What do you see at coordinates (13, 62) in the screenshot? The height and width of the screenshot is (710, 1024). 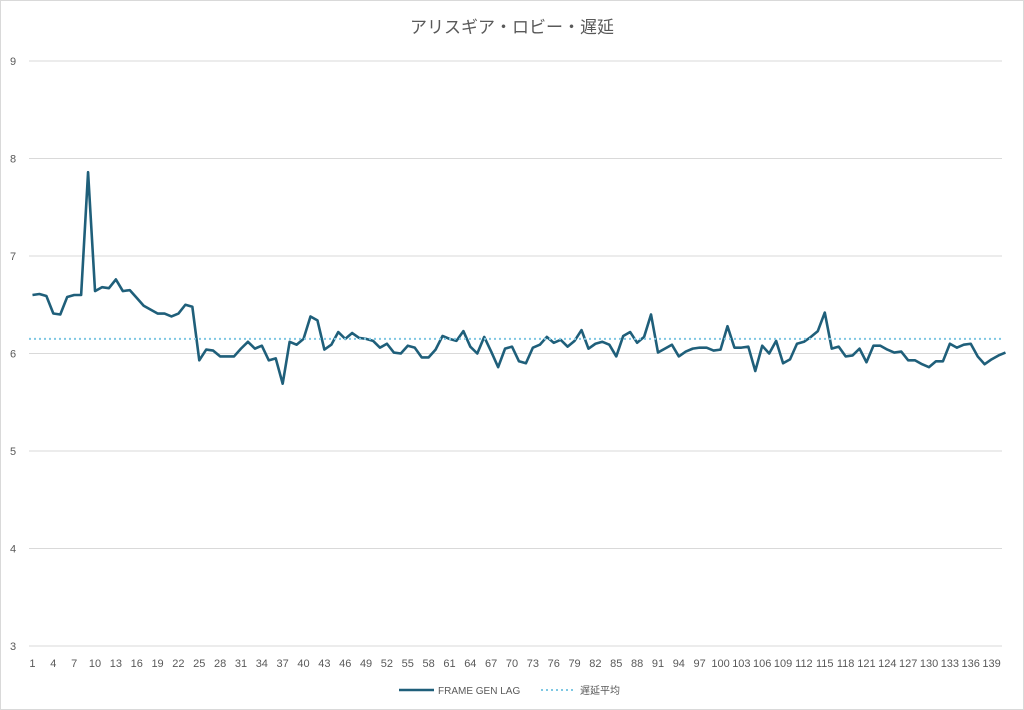 I see `y-tick-label: 9` at bounding box center [13, 62].